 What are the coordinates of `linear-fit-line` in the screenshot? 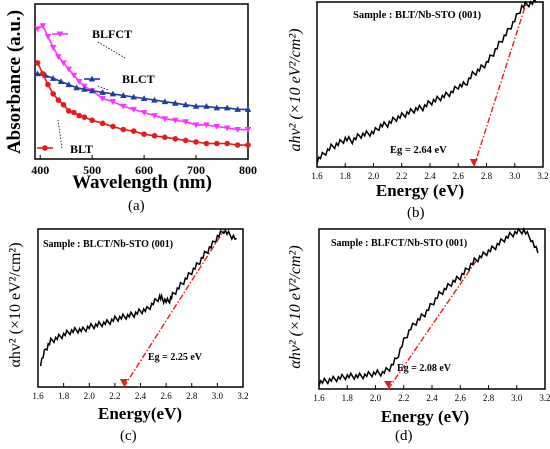 It's located at (432, 324).